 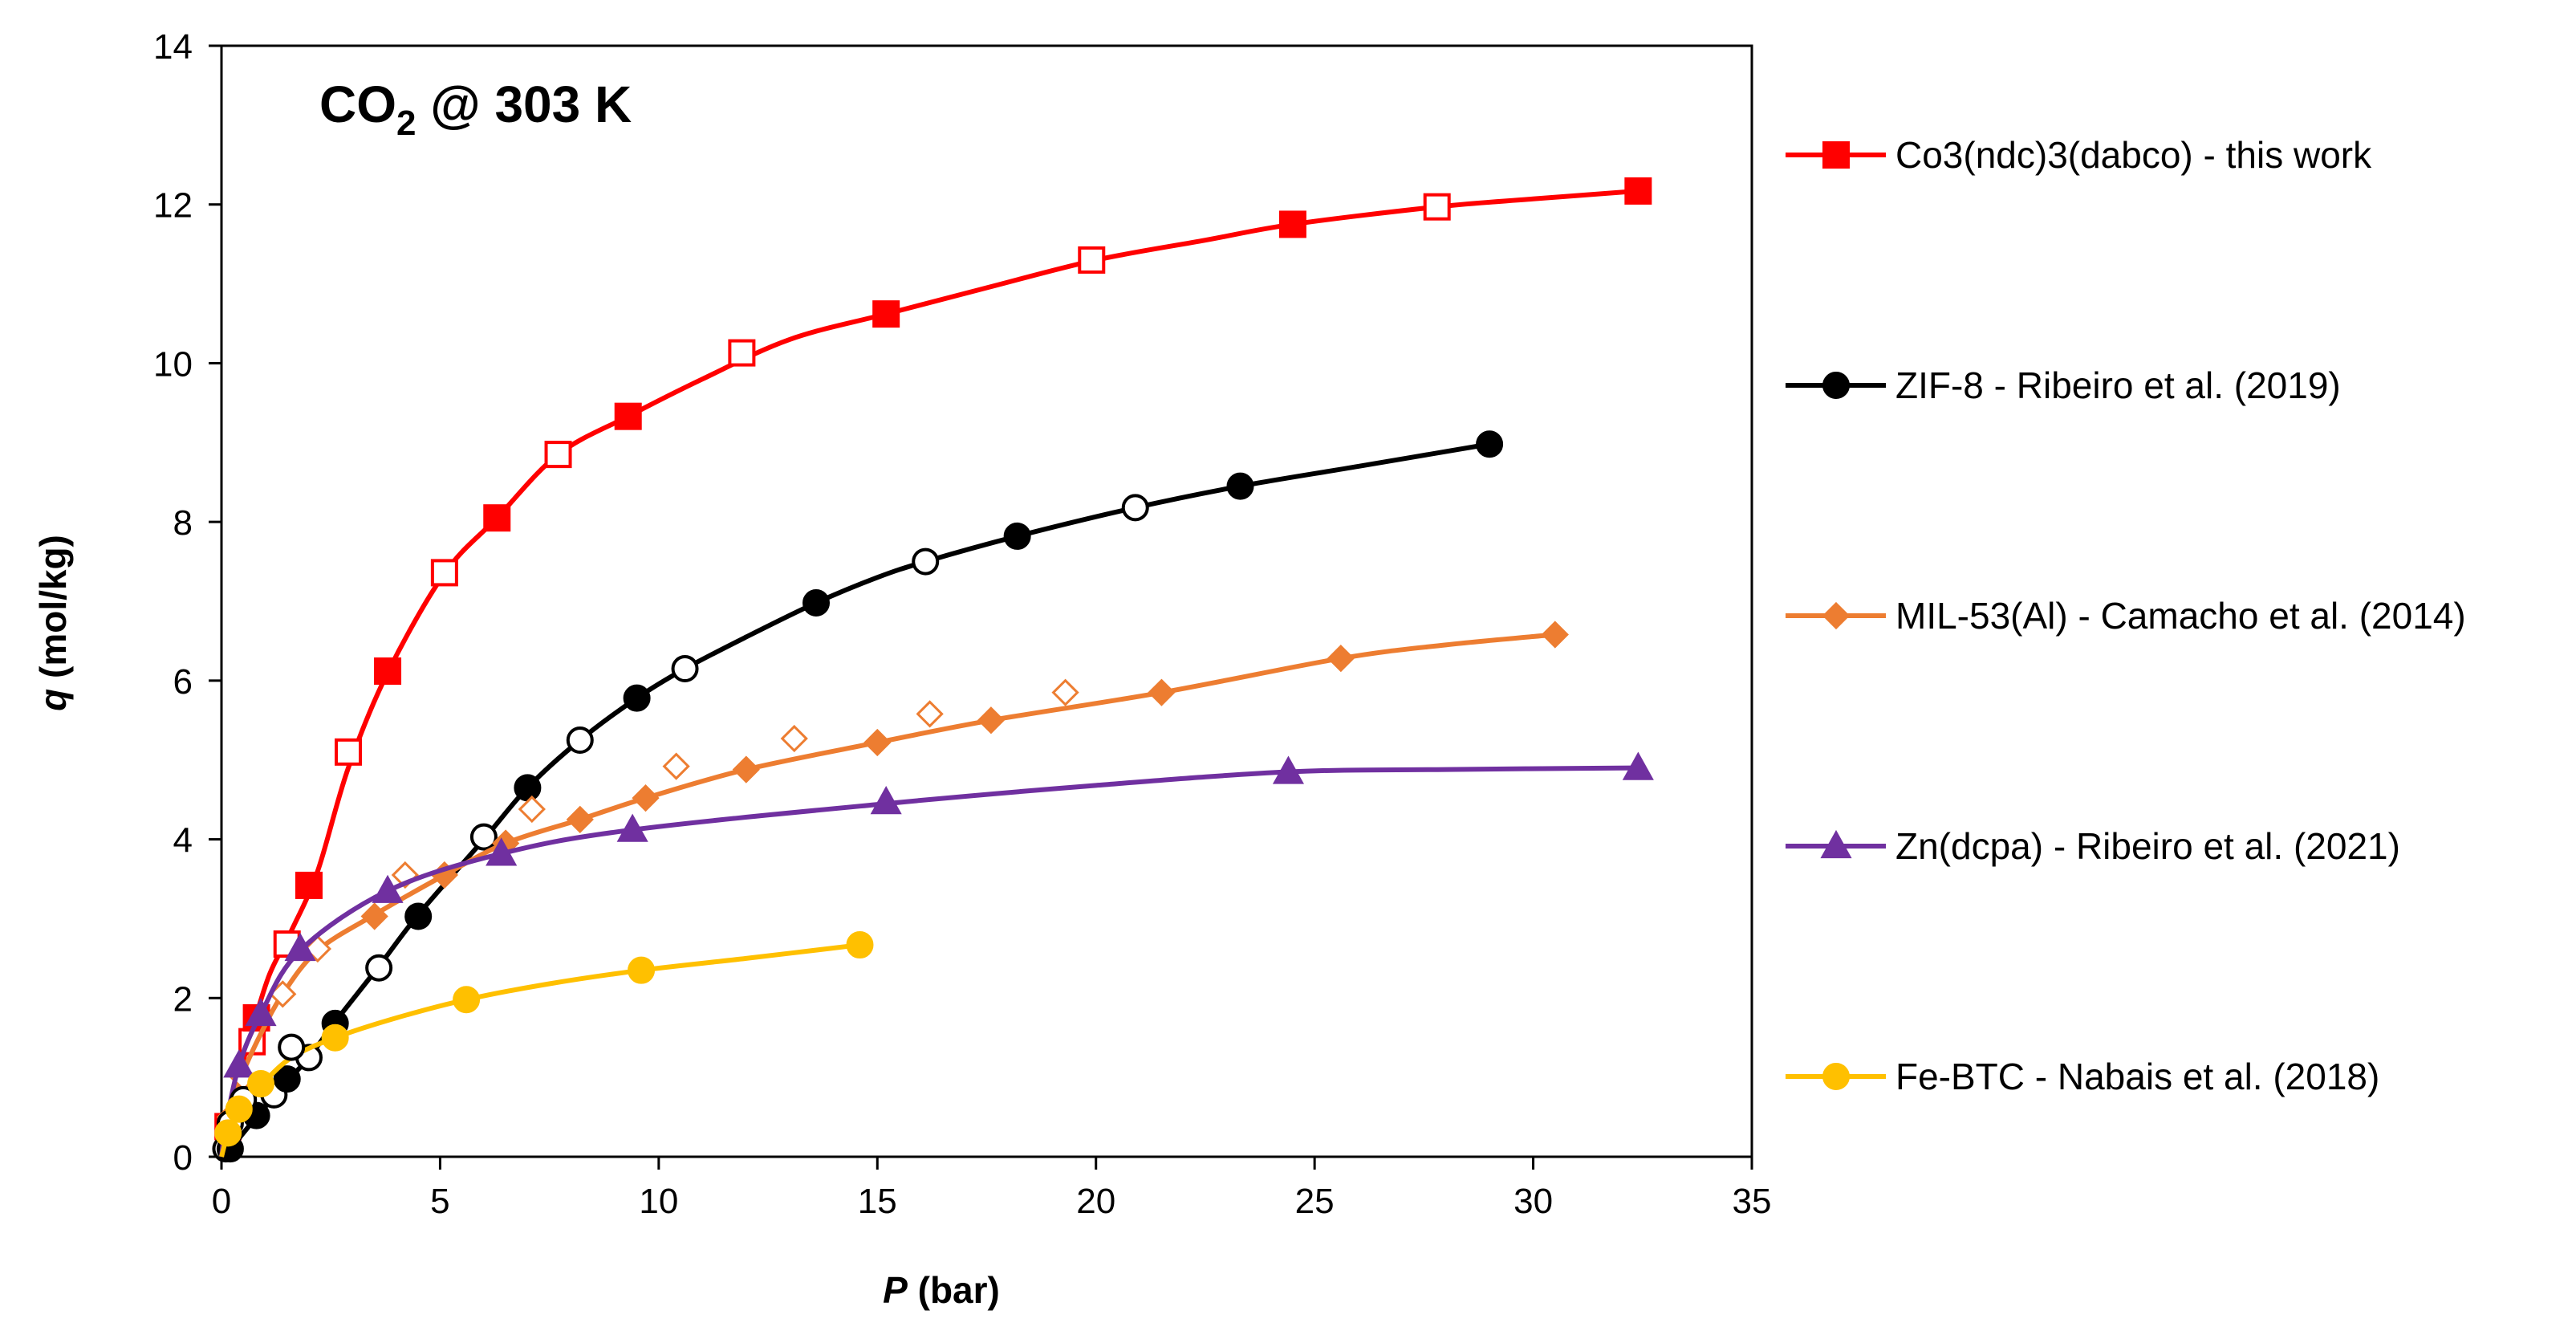 I want to click on x-tick-label: 30, so click(x=1533, y=1201).